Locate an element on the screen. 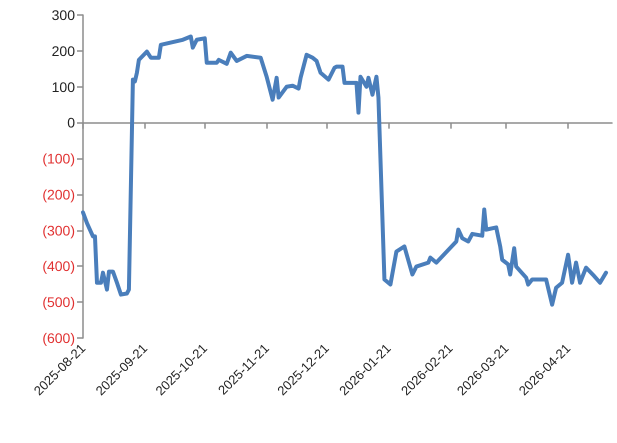 This screenshot has width=617, height=443. y-tick-label: 0 is located at coordinates (71, 122).